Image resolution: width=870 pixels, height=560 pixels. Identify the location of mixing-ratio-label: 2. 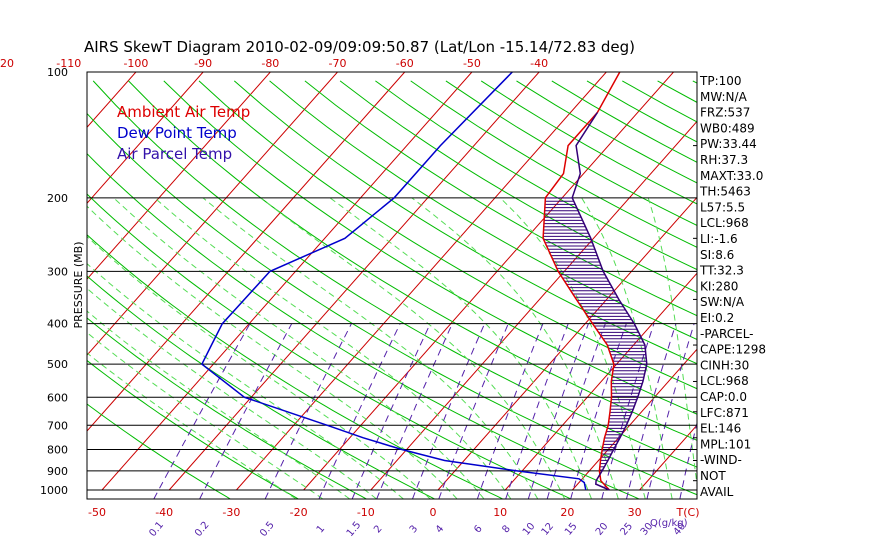
(378, 529).